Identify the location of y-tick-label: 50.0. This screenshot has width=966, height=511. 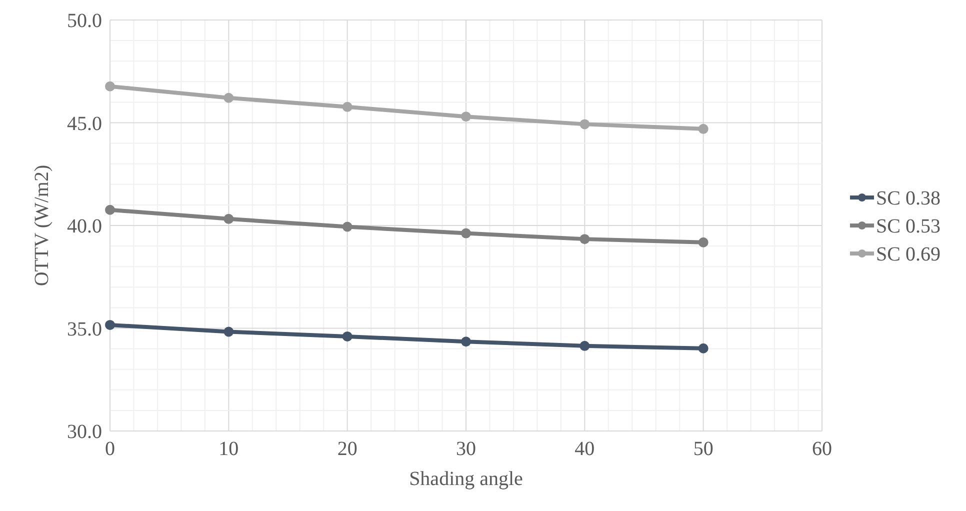
(84, 21).